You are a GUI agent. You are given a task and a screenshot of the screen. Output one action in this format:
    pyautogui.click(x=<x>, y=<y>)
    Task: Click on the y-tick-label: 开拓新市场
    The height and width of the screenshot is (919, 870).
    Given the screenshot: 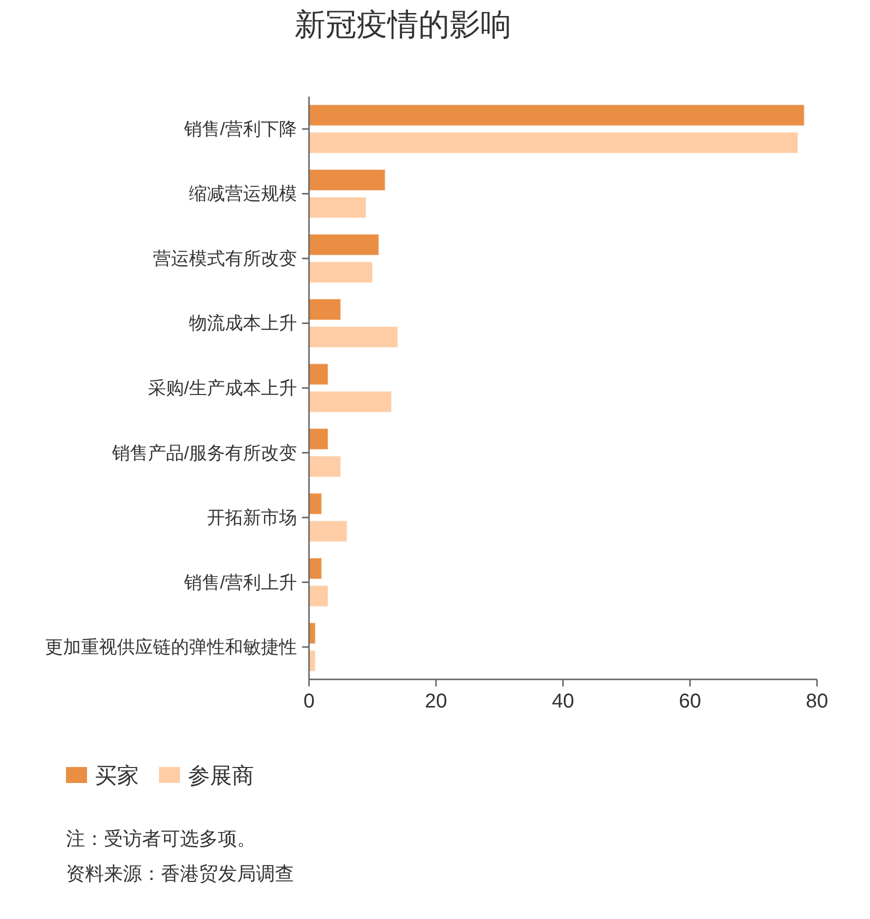 What is the action you would take?
    pyautogui.click(x=252, y=518)
    